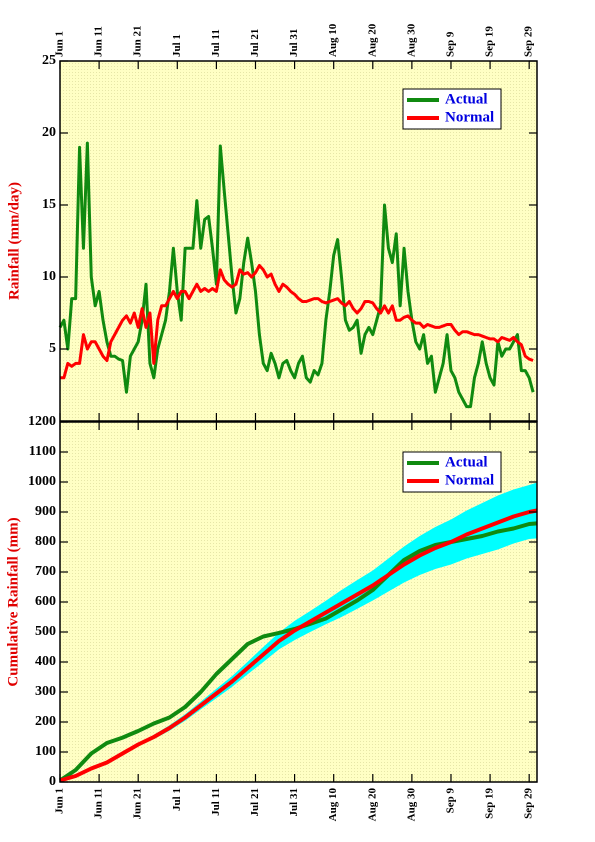 This screenshot has width=595, height=842. Describe the element at coordinates (42, 481) in the screenshot. I see `y-tick-label: 1000` at that location.